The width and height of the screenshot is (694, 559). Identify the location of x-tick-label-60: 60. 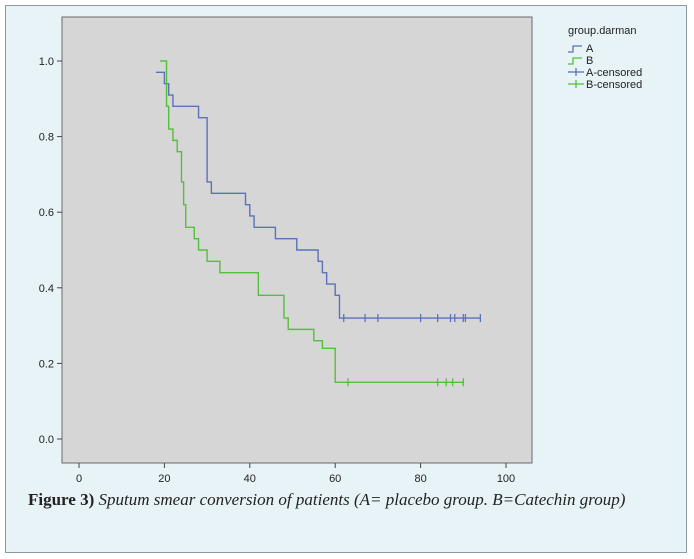
(335, 479).